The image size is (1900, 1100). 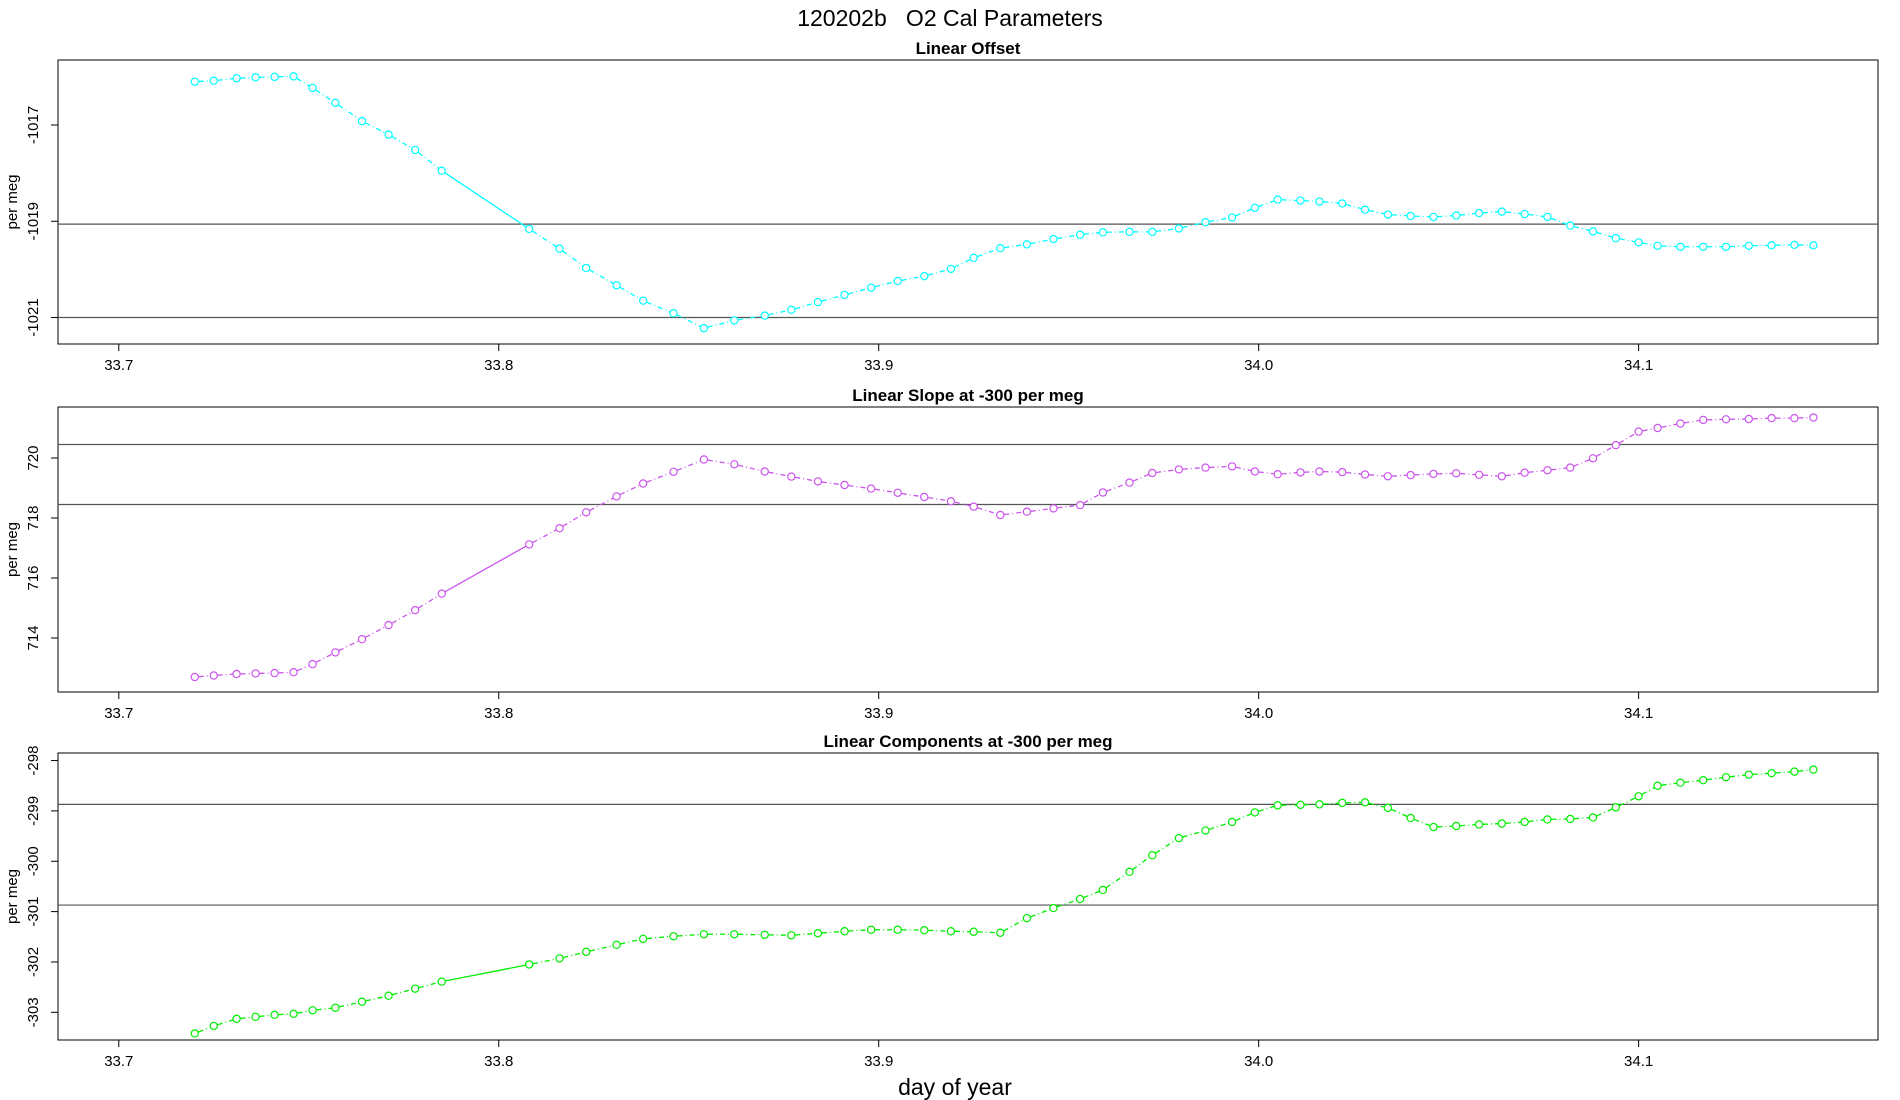 What do you see at coordinates (968, 48) in the screenshot?
I see `panel-title: Linear Offset` at bounding box center [968, 48].